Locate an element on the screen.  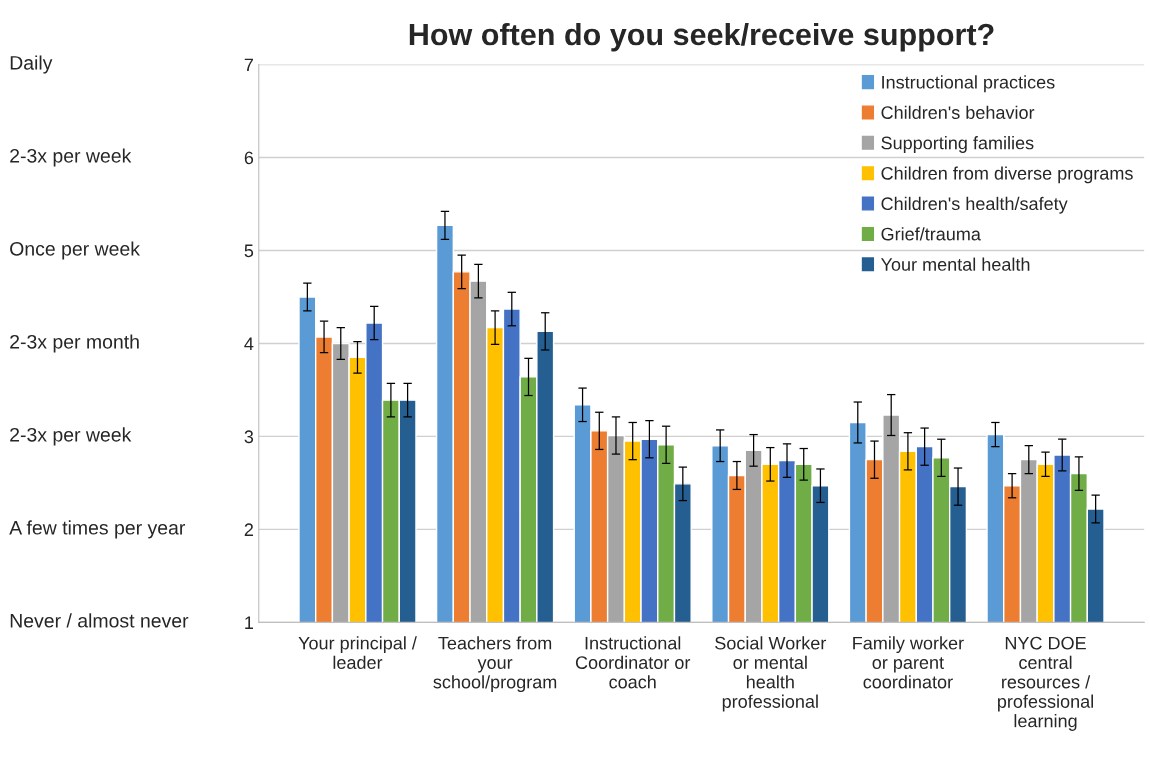
text: Never / almost never is located at coordinates (99, 620).